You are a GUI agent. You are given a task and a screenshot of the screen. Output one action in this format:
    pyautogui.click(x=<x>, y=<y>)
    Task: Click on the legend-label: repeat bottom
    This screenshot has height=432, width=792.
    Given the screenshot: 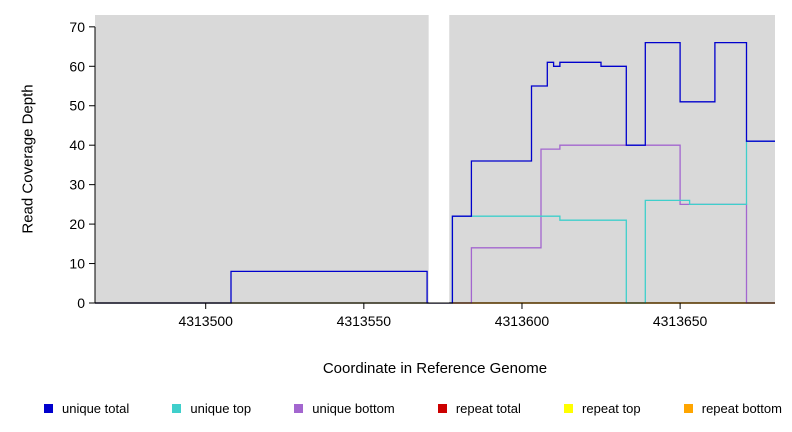 What is the action you would take?
    pyautogui.click(x=741, y=408)
    